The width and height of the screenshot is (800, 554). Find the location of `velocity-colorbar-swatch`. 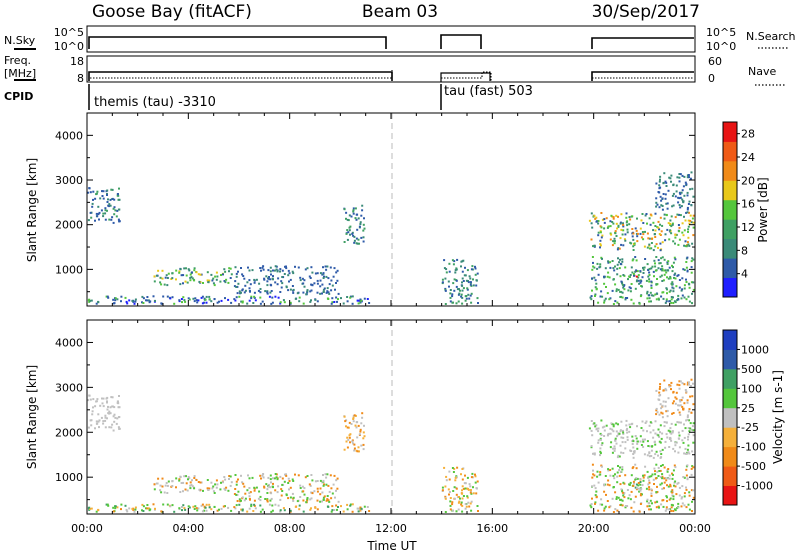

velocity-colorbar-swatch is located at coordinates (730, 378).